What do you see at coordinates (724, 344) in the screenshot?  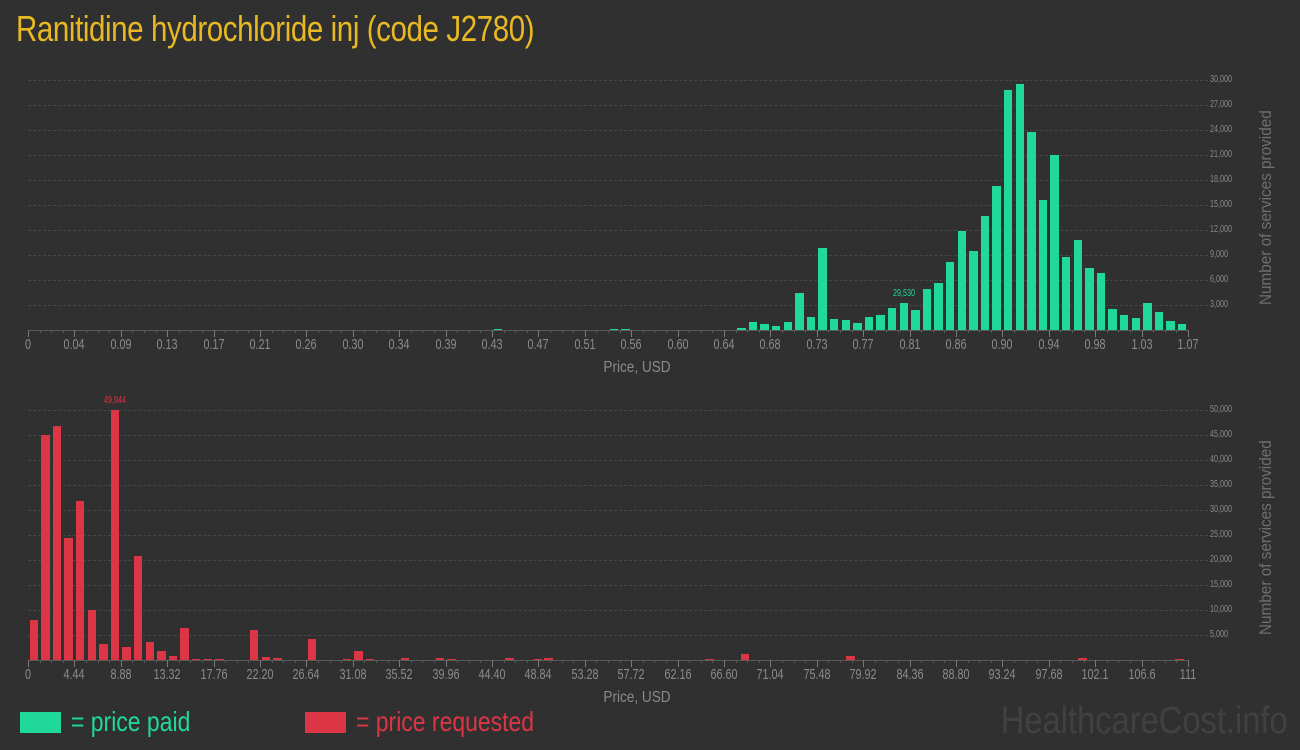 I see `x-tick-label: 0.64` at bounding box center [724, 344].